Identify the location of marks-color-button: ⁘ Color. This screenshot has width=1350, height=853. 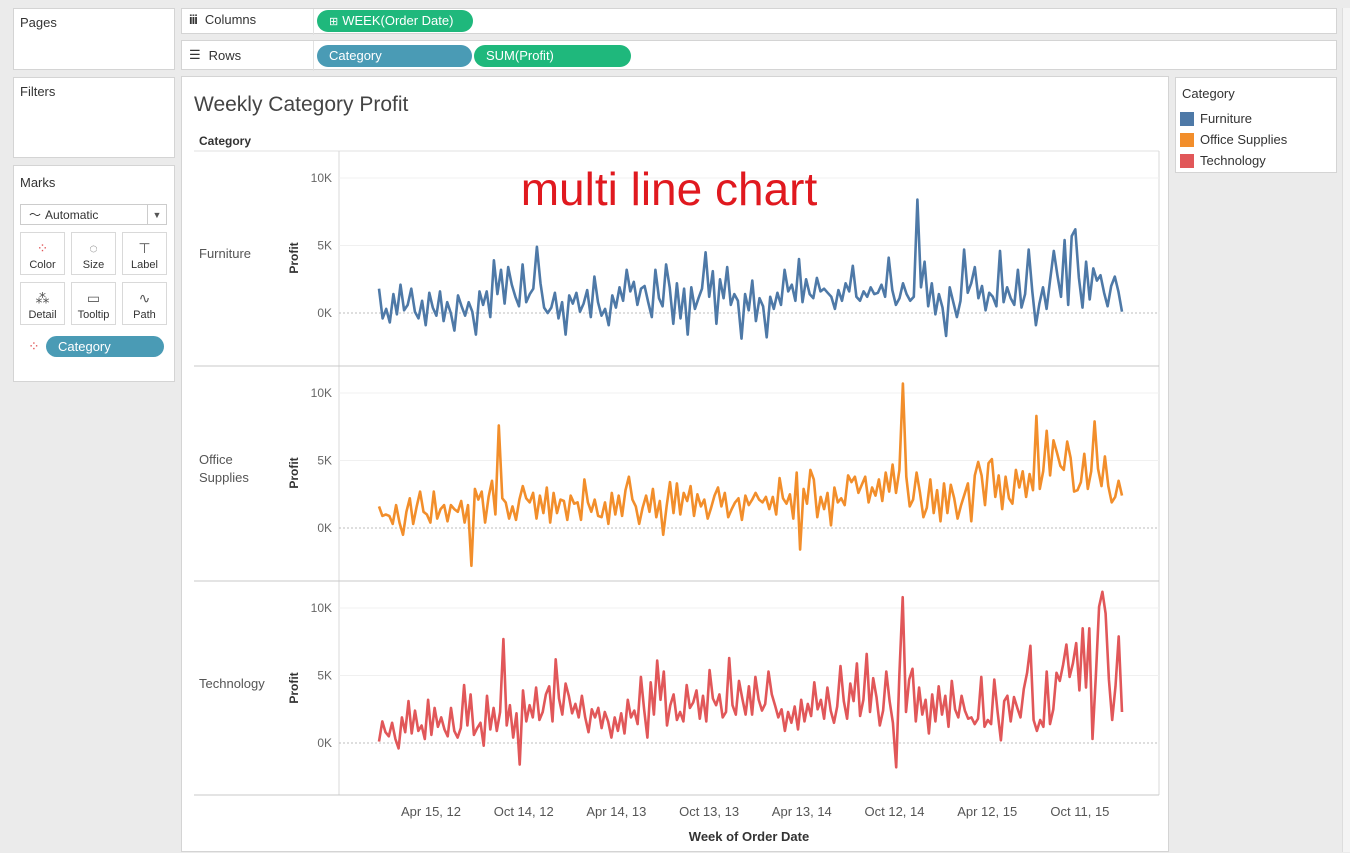
(42, 253).